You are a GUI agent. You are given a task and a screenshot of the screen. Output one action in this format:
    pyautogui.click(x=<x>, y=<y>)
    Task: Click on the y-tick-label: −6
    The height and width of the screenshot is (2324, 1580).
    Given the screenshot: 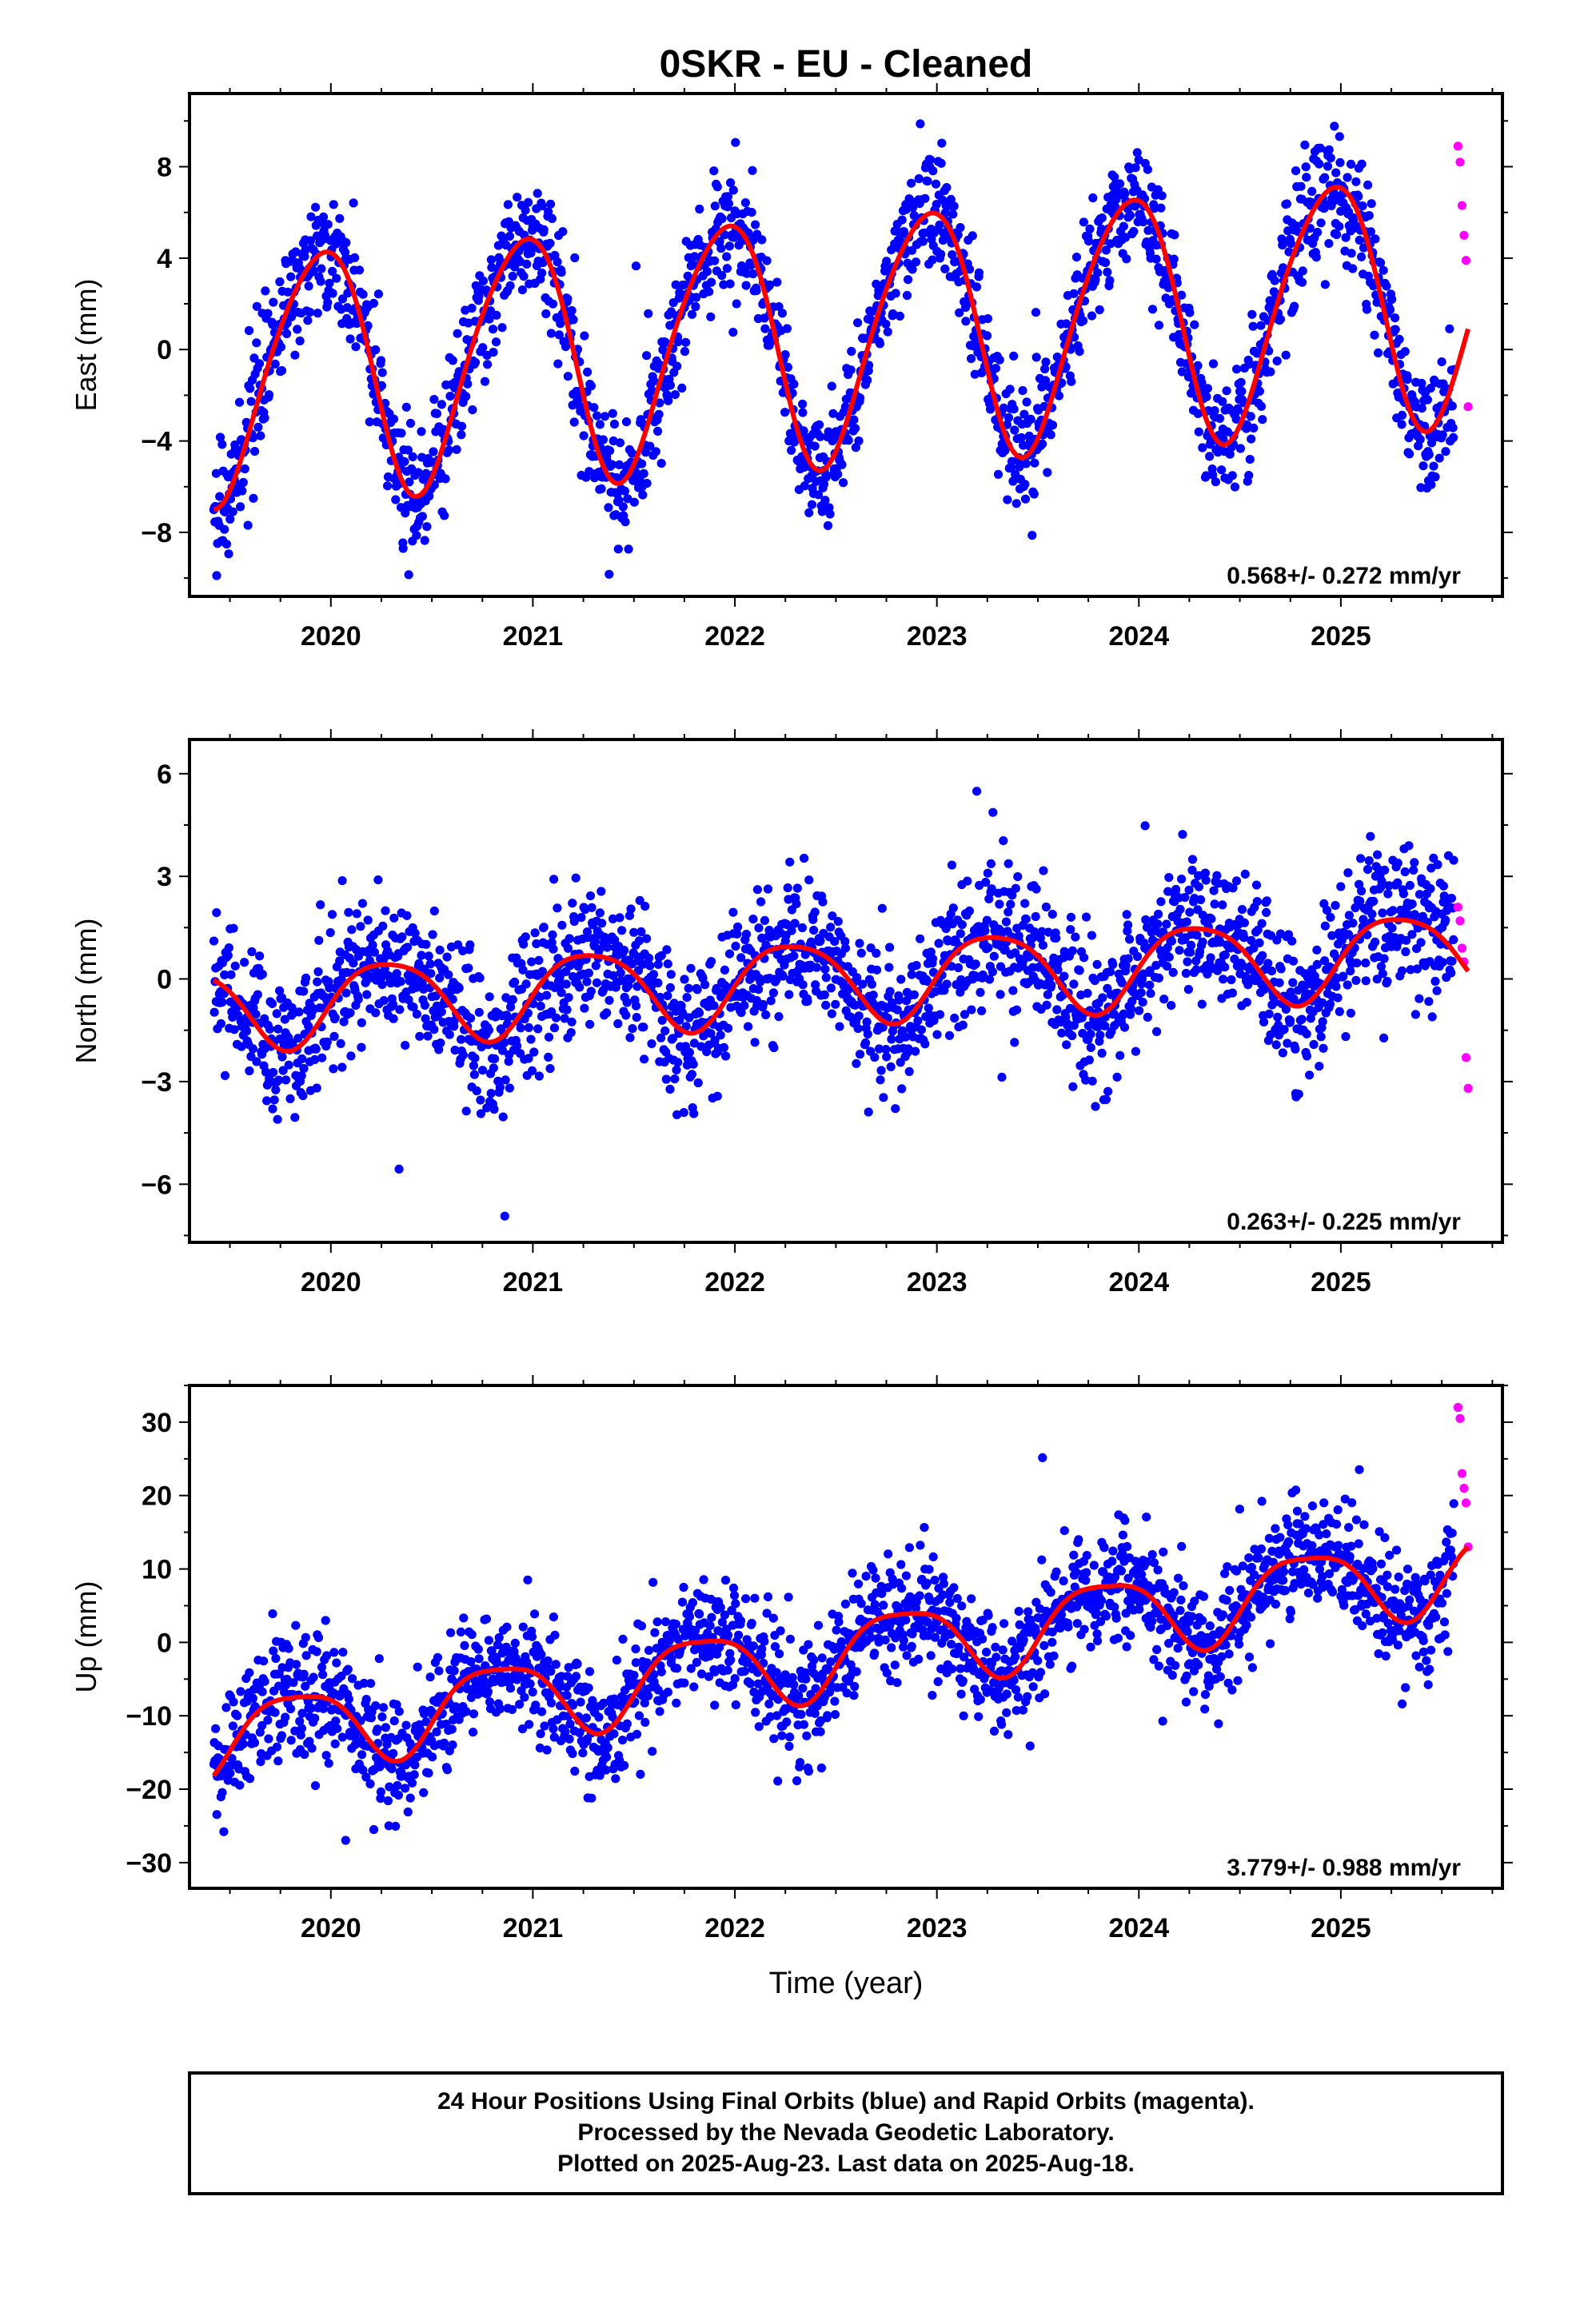 What is the action you would take?
    pyautogui.click(x=157, y=1185)
    